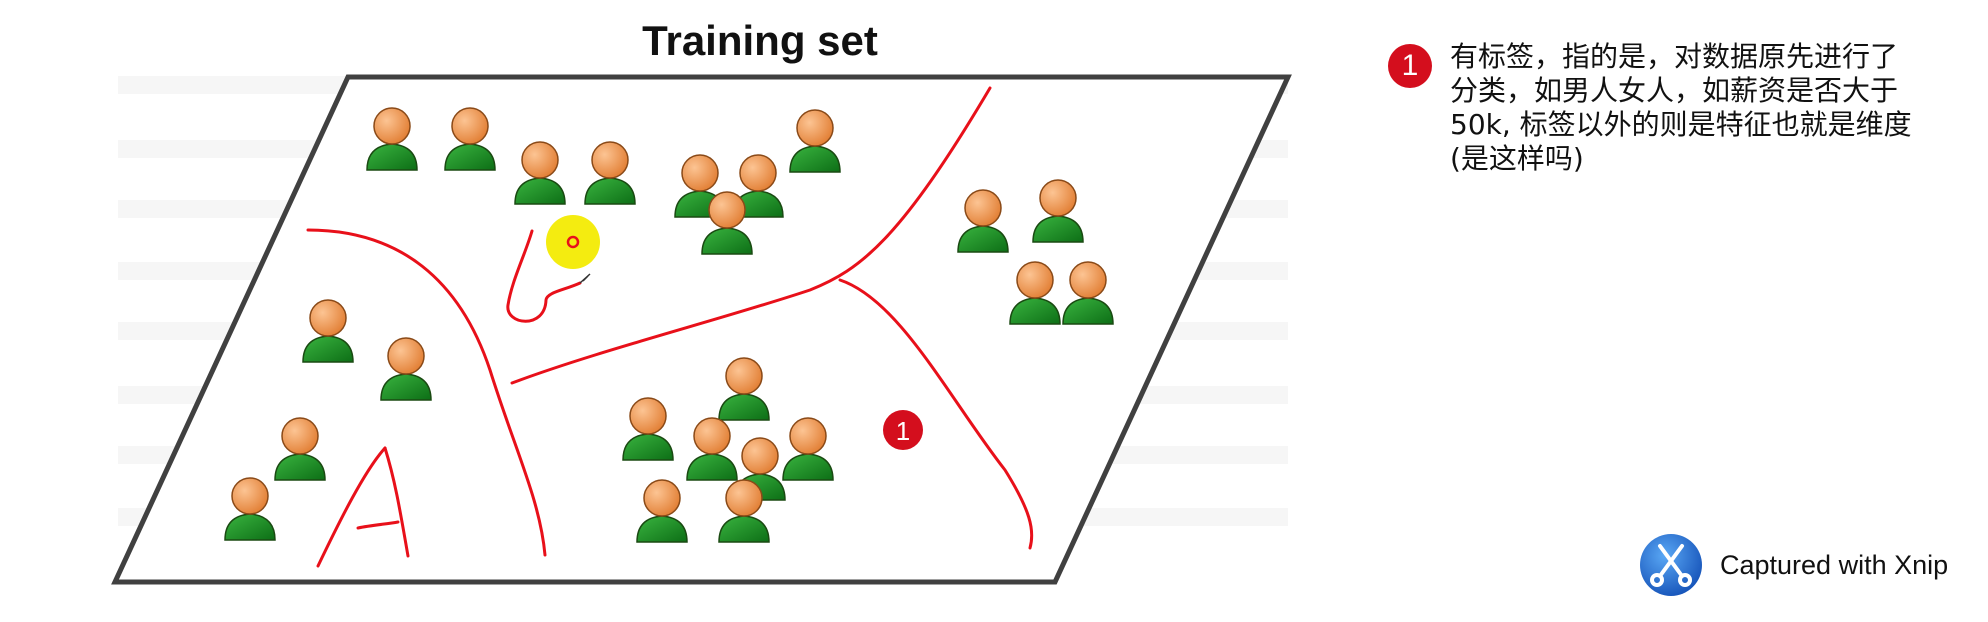 The width and height of the screenshot is (1988, 622). Describe the element at coordinates (936, 414) in the screenshot. I see `boundary-right-curve` at that location.